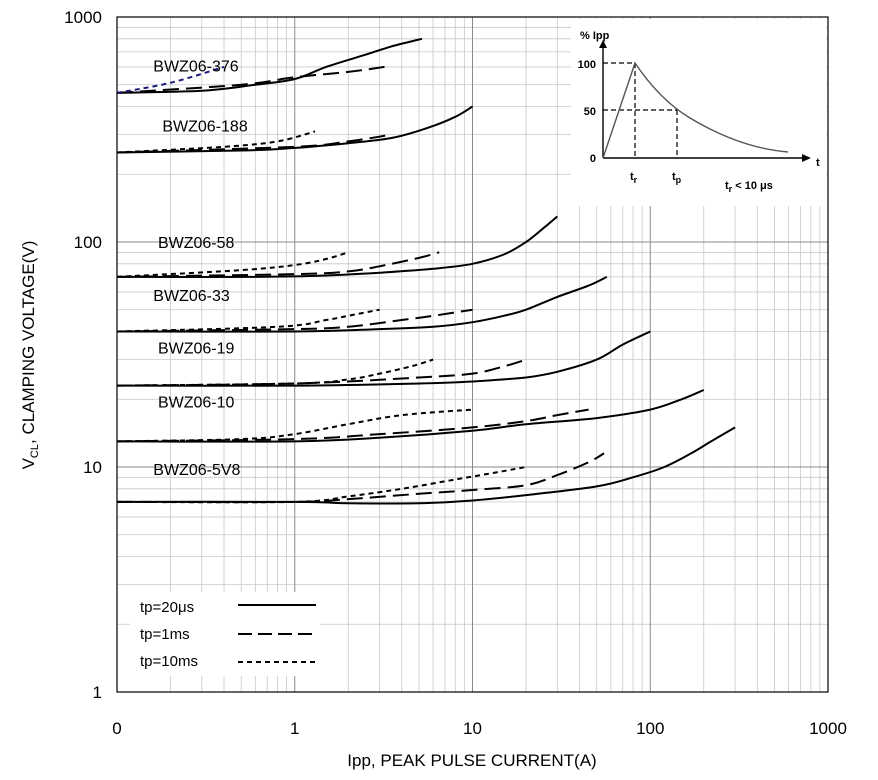 The image size is (878, 780). I want to click on device-label-bwz06-376: BWZ06-376, so click(195, 66).